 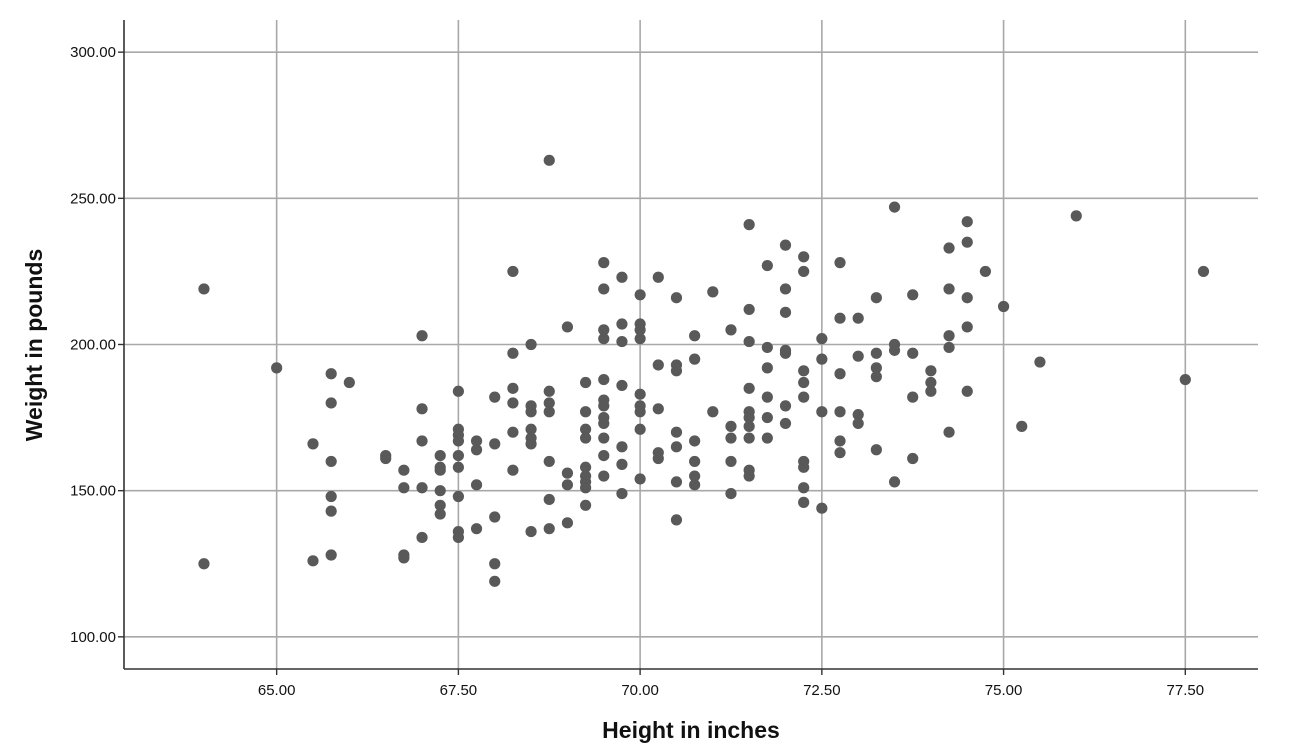 I want to click on x-tick-label: 75.00, so click(x=1004, y=690).